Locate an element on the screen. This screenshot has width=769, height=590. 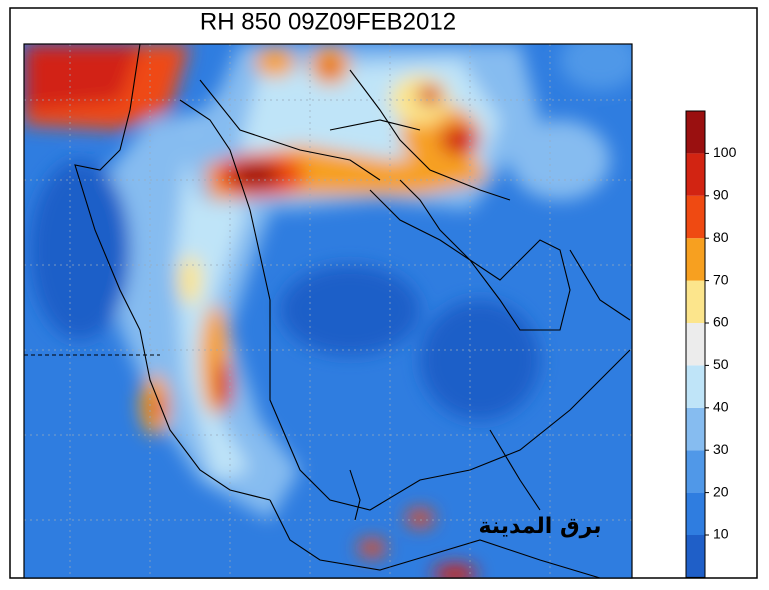
colorbar-label: 90 is located at coordinates (721, 195).